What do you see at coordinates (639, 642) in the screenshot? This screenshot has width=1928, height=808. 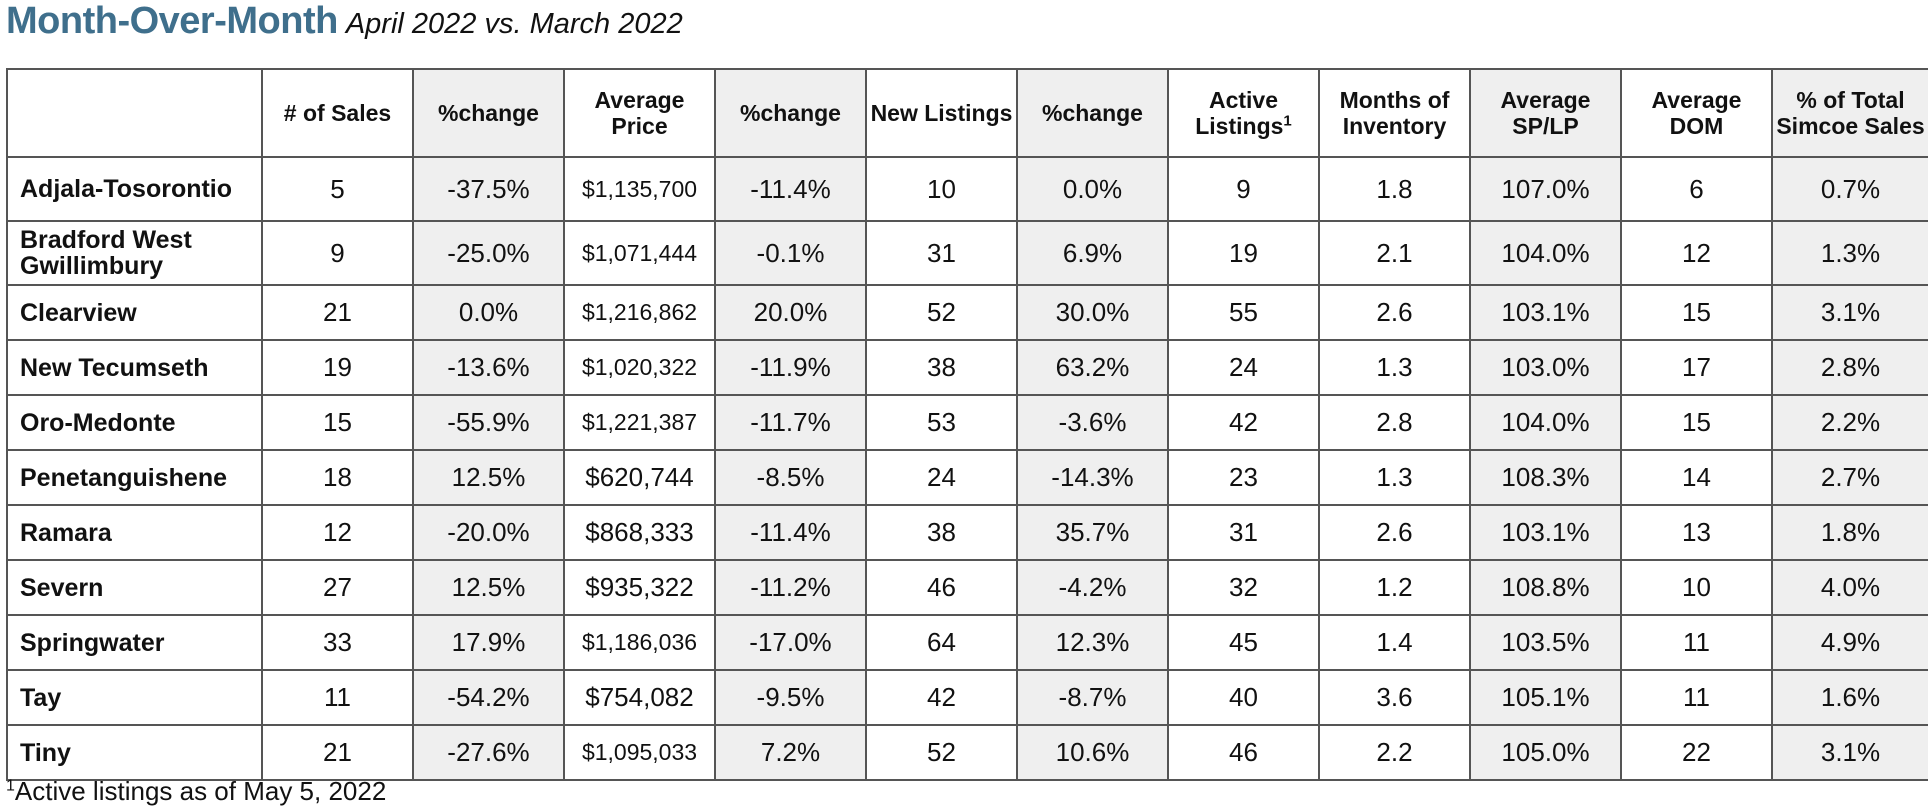 I see `table-cell: $1,186,036` at bounding box center [639, 642].